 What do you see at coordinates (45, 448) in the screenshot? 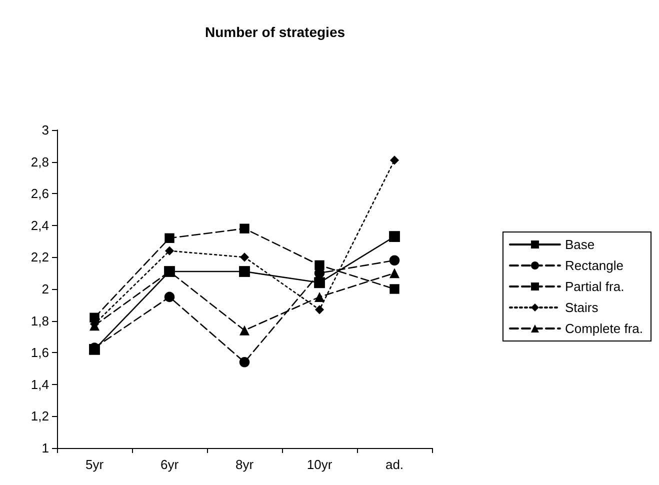
I see `y-tick-label: 1` at bounding box center [45, 448].